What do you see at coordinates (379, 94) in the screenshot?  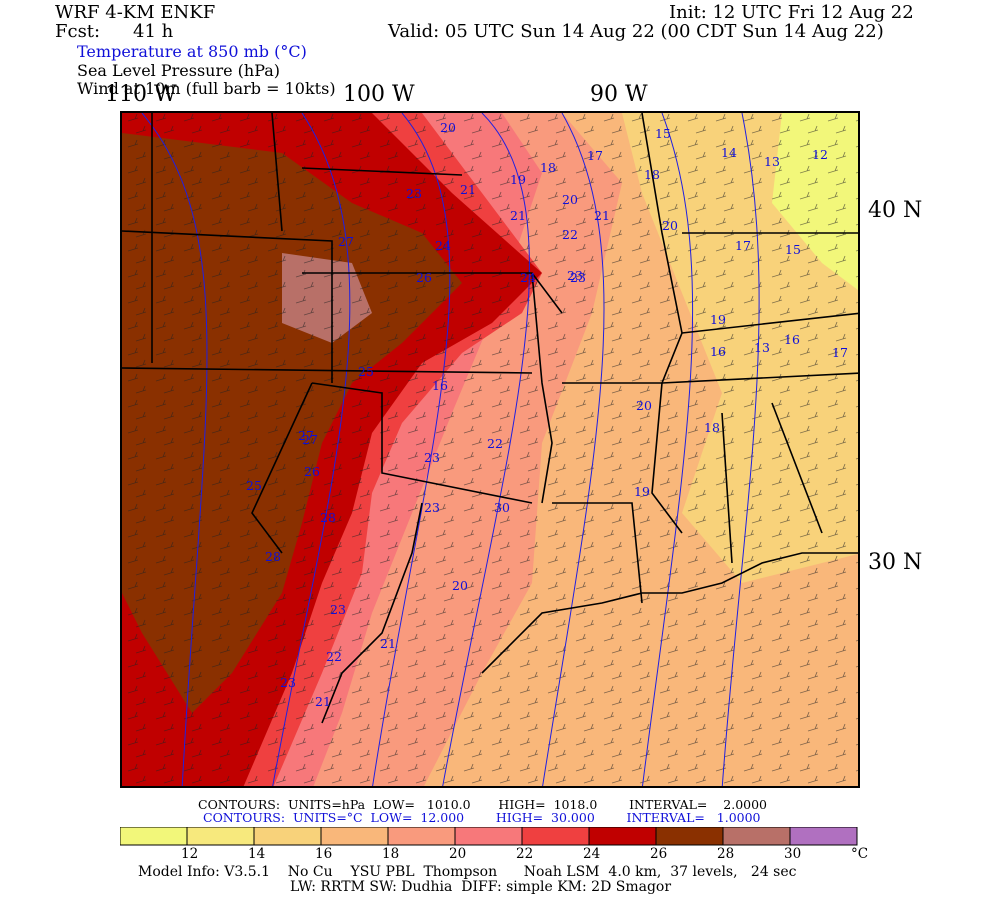 I see `lon-label-100w: 100 W` at bounding box center [379, 94].